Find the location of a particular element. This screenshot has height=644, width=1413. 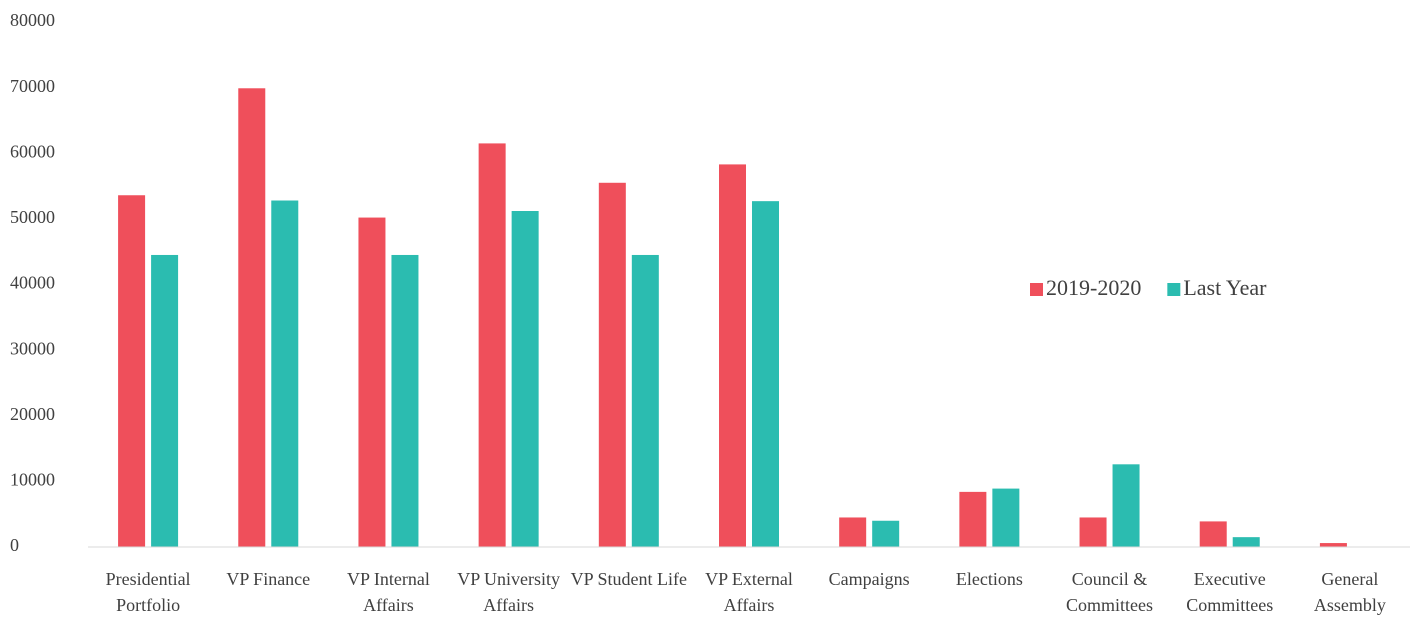

x-tick-label: Elections is located at coordinates (989, 579).